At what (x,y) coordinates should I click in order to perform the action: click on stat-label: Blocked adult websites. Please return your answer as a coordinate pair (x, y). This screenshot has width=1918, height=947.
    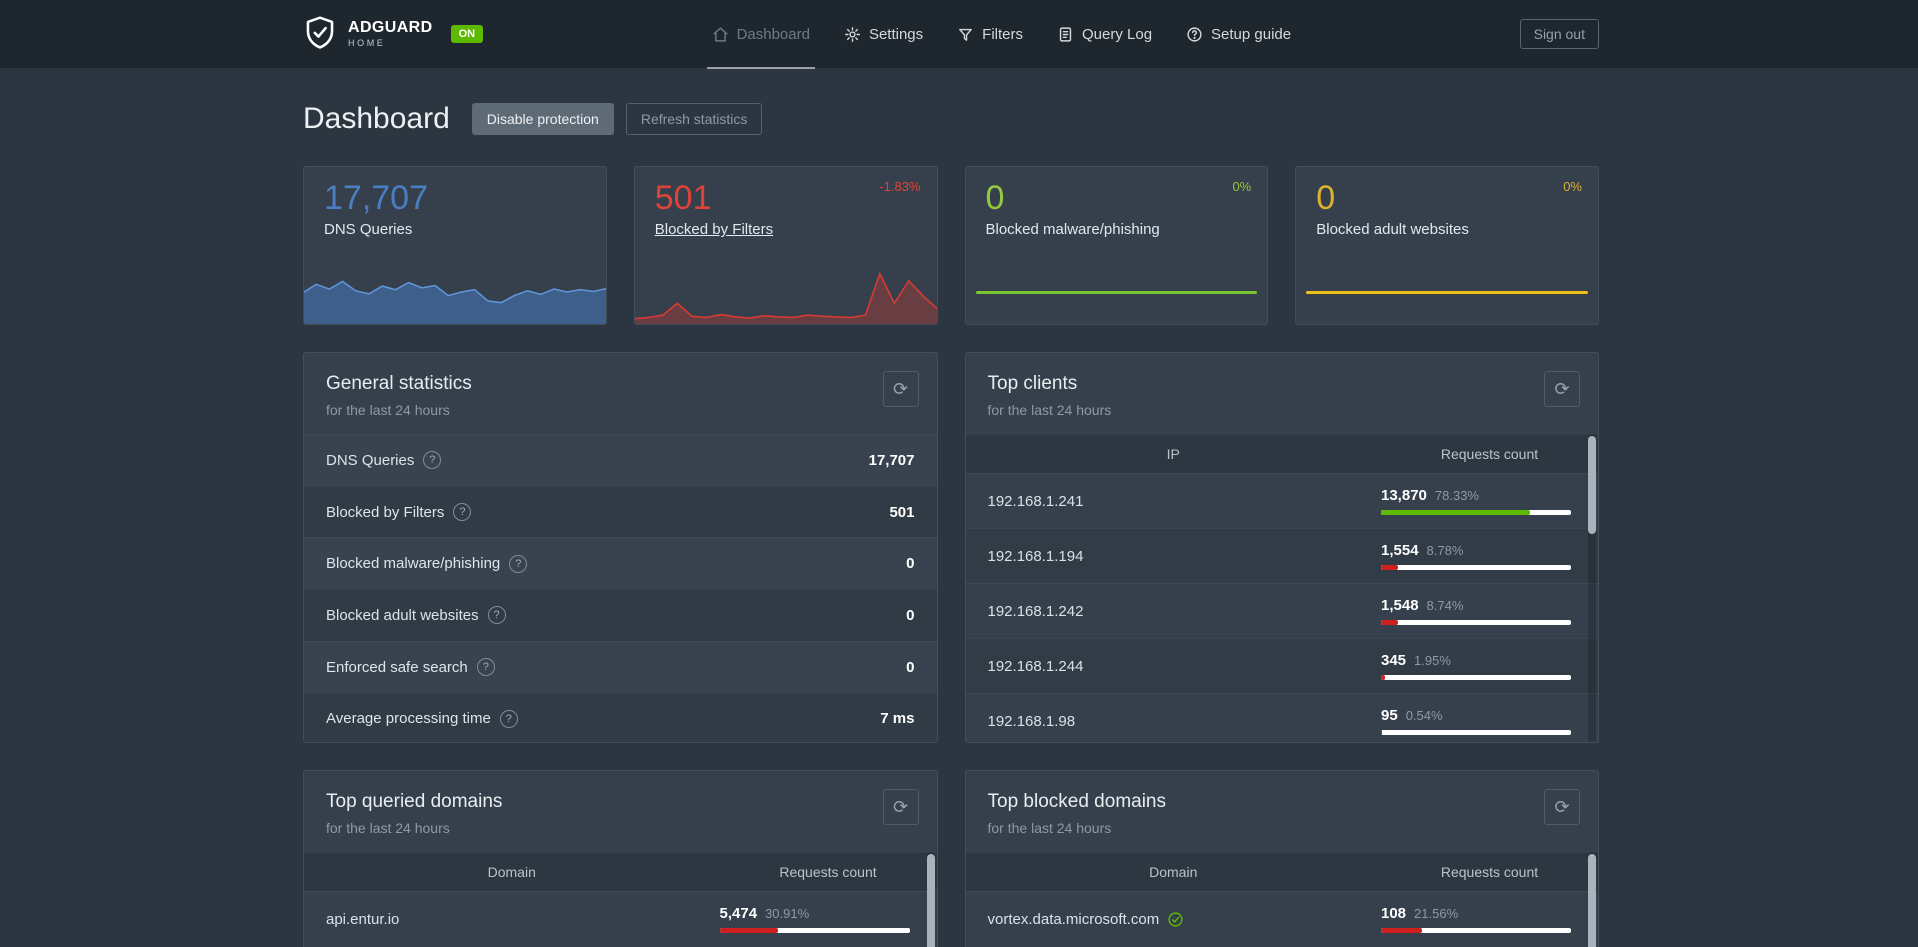
    Looking at the image, I should click on (1392, 230).